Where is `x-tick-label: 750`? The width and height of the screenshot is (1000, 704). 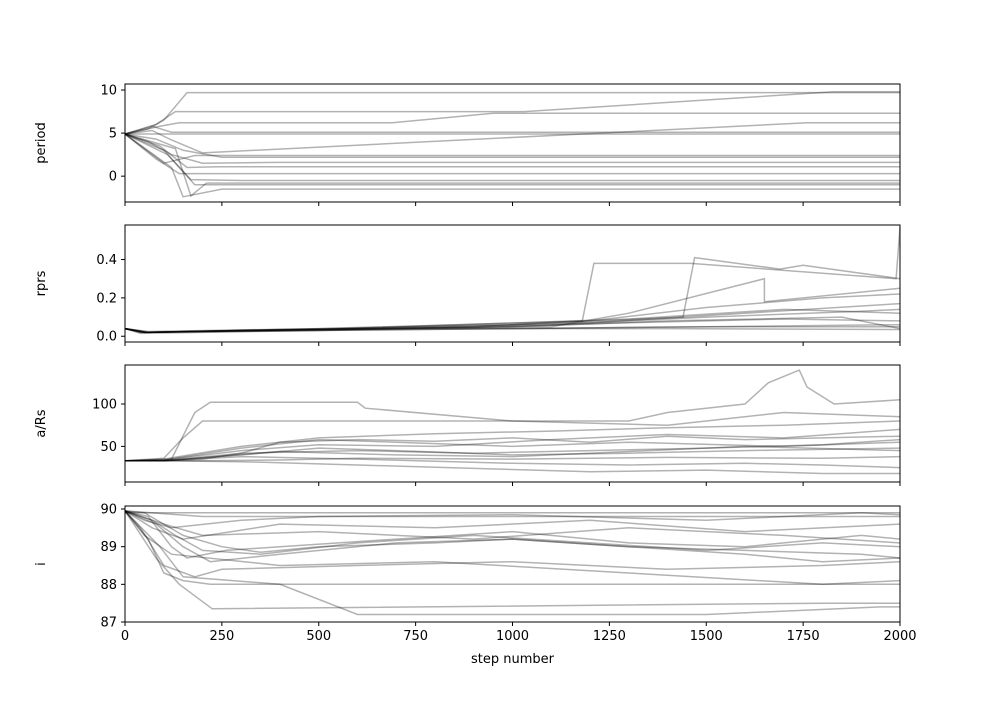
x-tick-label: 750 is located at coordinates (415, 636).